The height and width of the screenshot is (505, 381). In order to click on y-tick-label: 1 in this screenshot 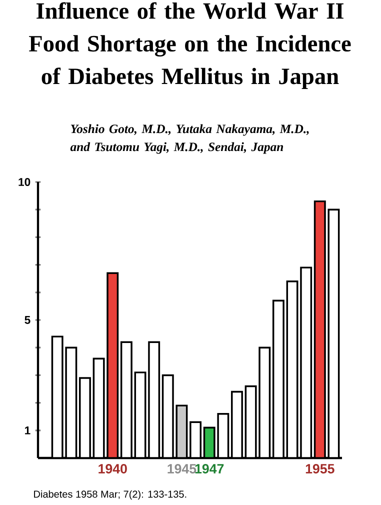, I will do `click(27, 430)`.